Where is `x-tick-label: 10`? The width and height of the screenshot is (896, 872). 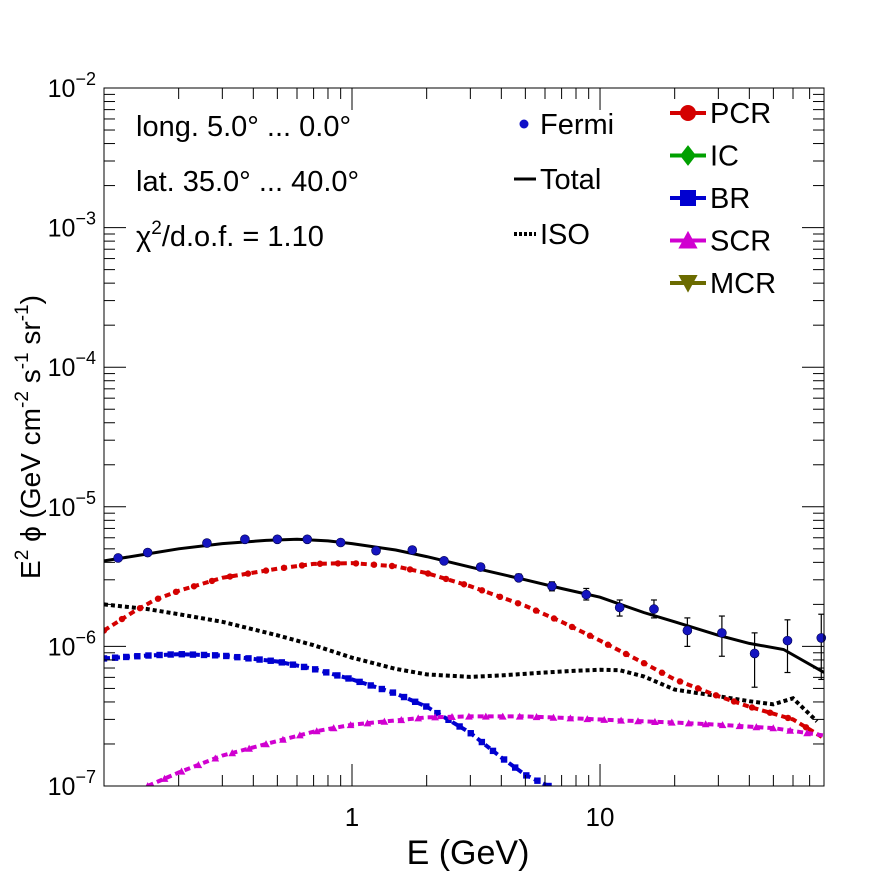 x-tick-label: 10 is located at coordinates (600, 817).